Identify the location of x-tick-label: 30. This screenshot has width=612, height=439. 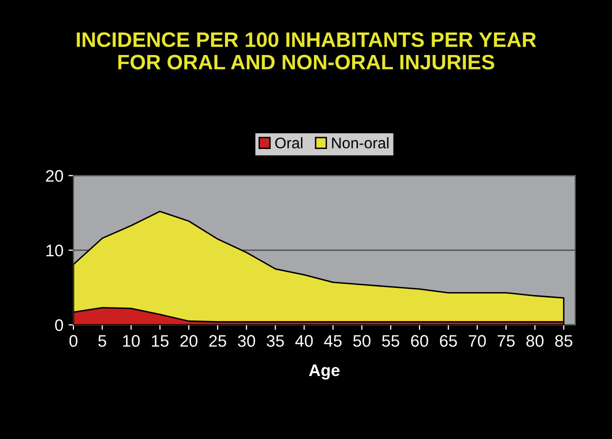
(247, 341).